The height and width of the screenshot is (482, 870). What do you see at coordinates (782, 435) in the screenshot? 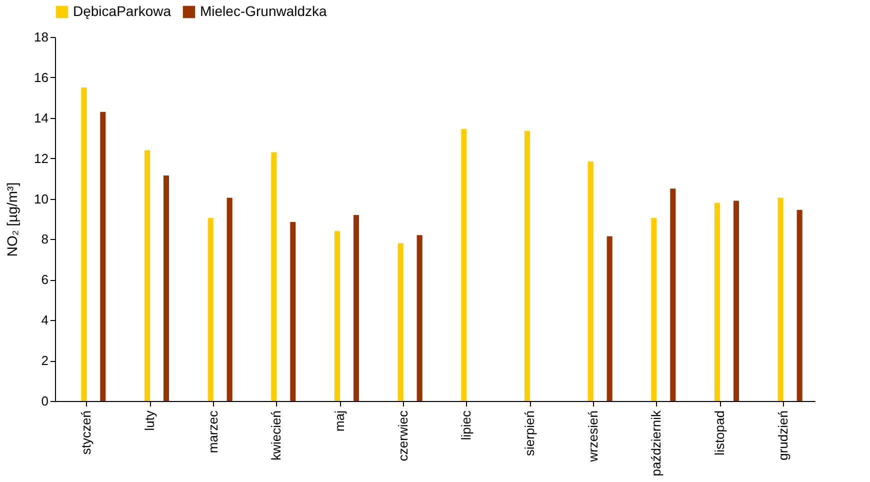
I see `x-tick-label: grudzień` at bounding box center [782, 435].